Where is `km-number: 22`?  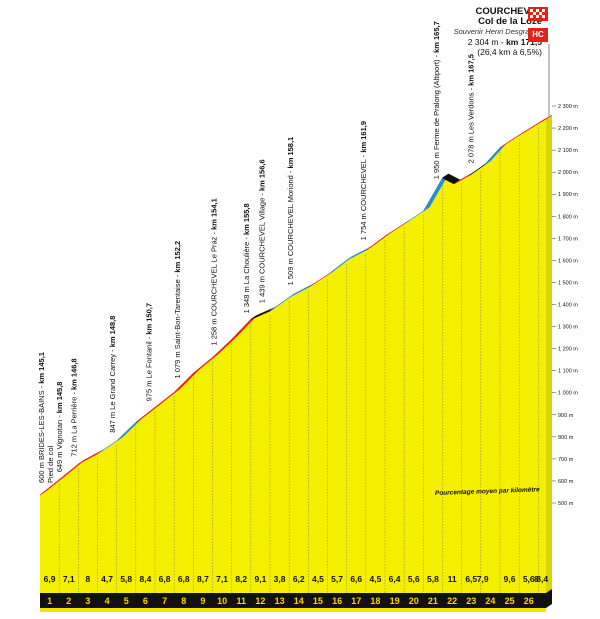 km-number: 22 is located at coordinates (452, 601).